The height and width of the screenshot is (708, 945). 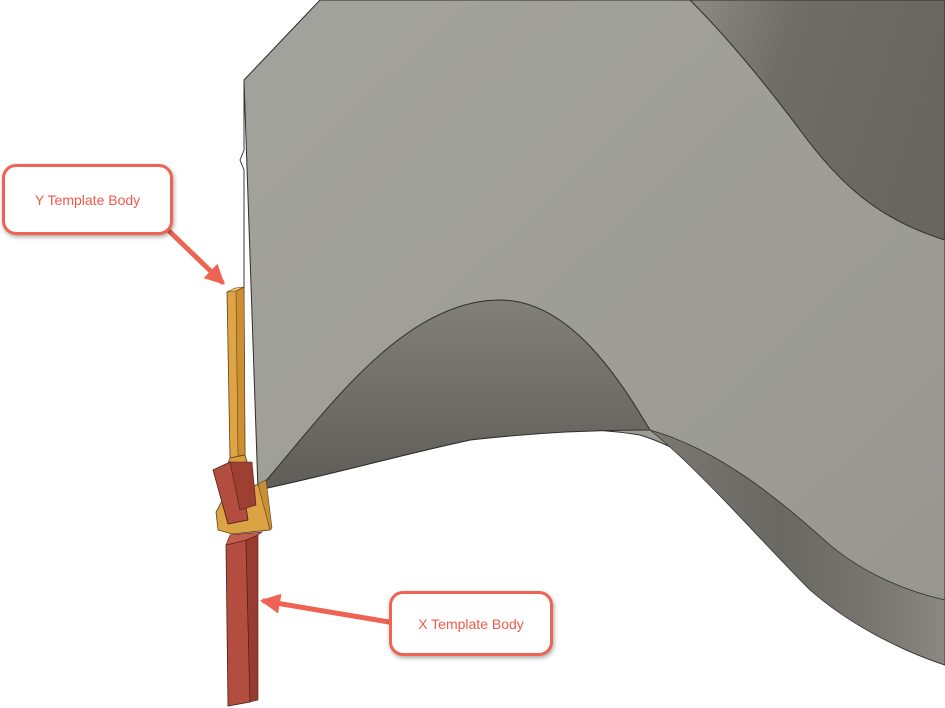 What do you see at coordinates (326, 609) in the screenshot?
I see `x-callout-arrow` at bounding box center [326, 609].